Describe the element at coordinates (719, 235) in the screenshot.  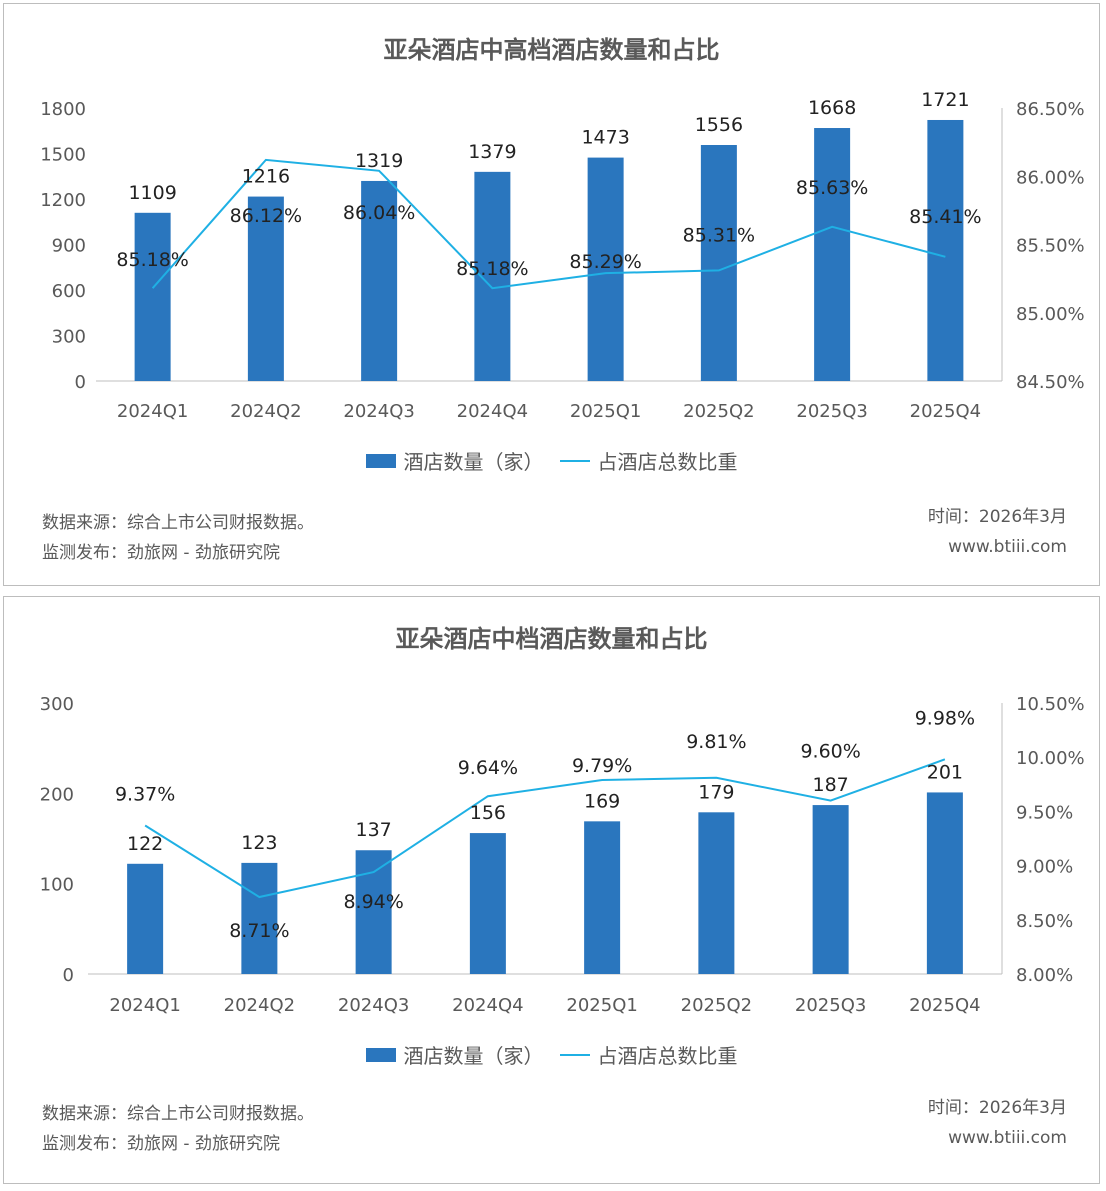
I see `line-value-label: 85.31%` at that location.